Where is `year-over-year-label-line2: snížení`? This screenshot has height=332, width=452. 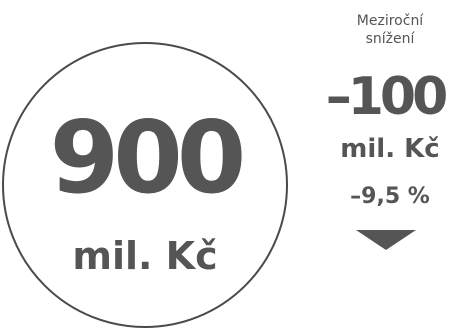
year-over-year-label-line2: snížení is located at coordinates (390, 39).